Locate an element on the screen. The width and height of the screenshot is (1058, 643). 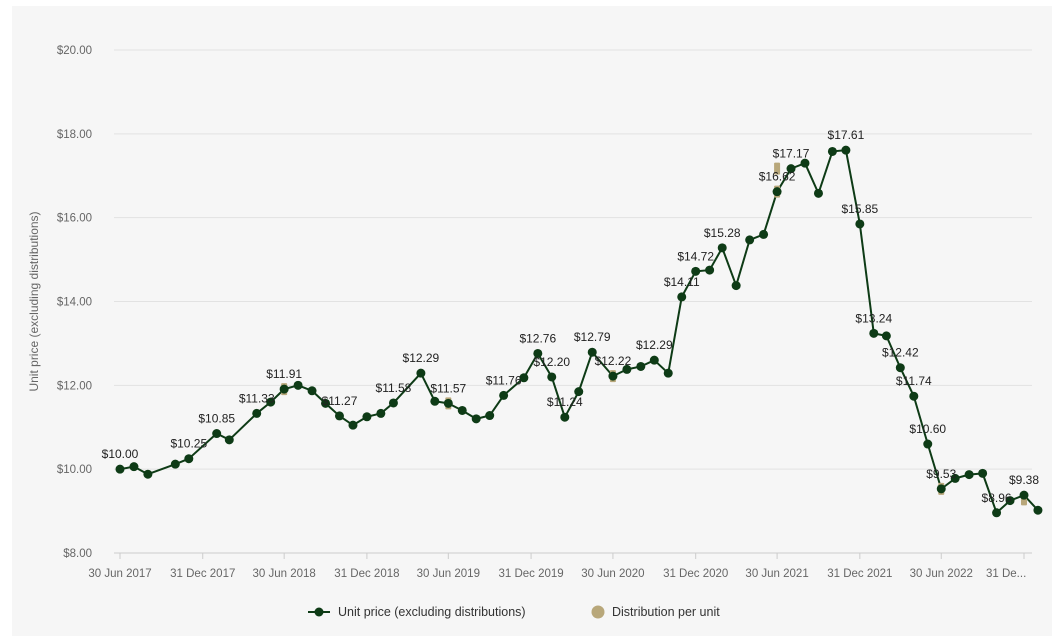
data-label: $11.27 is located at coordinates (340, 401).